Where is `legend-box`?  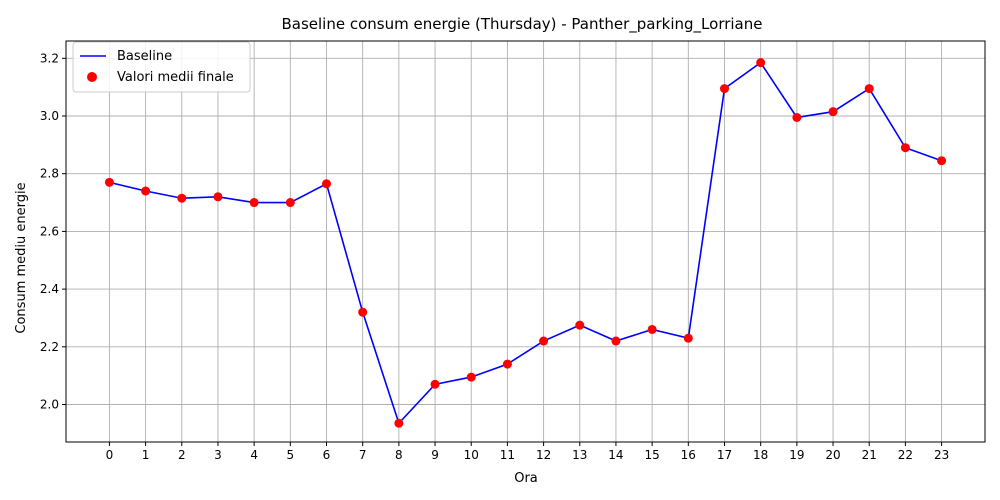 legend-box is located at coordinates (161, 67).